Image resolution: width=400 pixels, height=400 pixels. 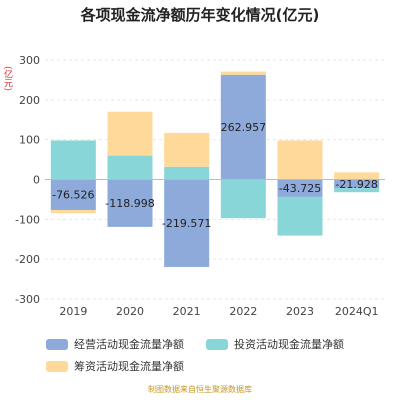 What do you see at coordinates (27, 219) in the screenshot?
I see `y-tick-label: -100` at bounding box center [27, 219].